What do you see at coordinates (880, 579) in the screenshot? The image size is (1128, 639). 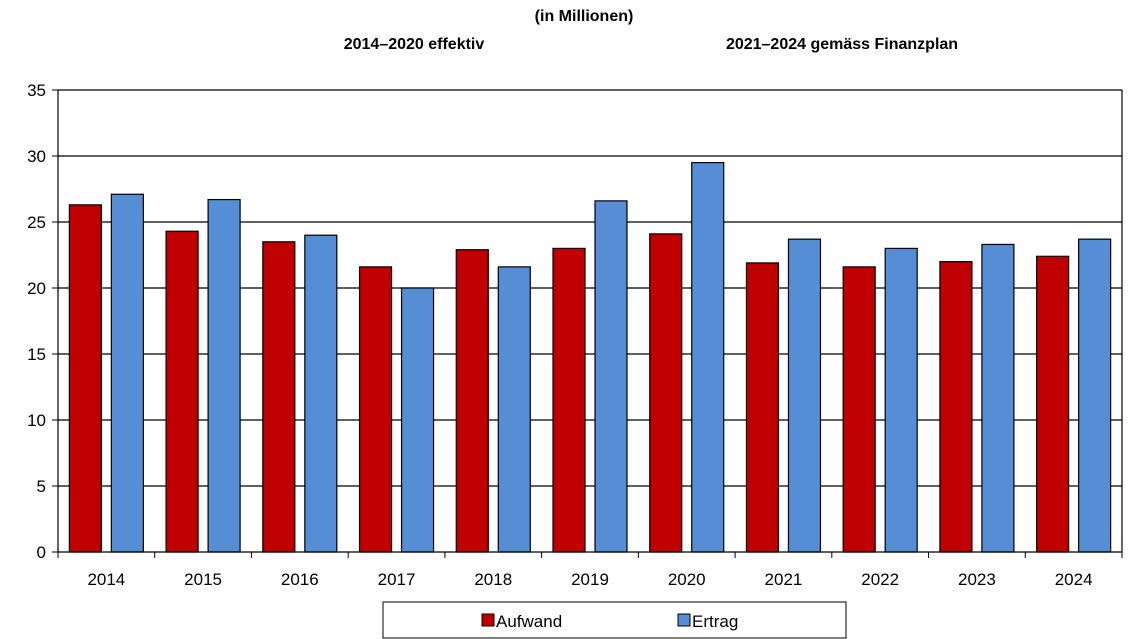 I see `x-tick-label: 2022` at bounding box center [880, 579].